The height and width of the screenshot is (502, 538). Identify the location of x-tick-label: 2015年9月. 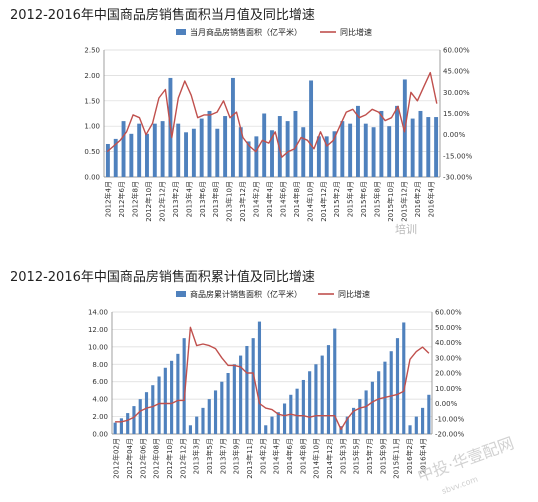
(382, 456).